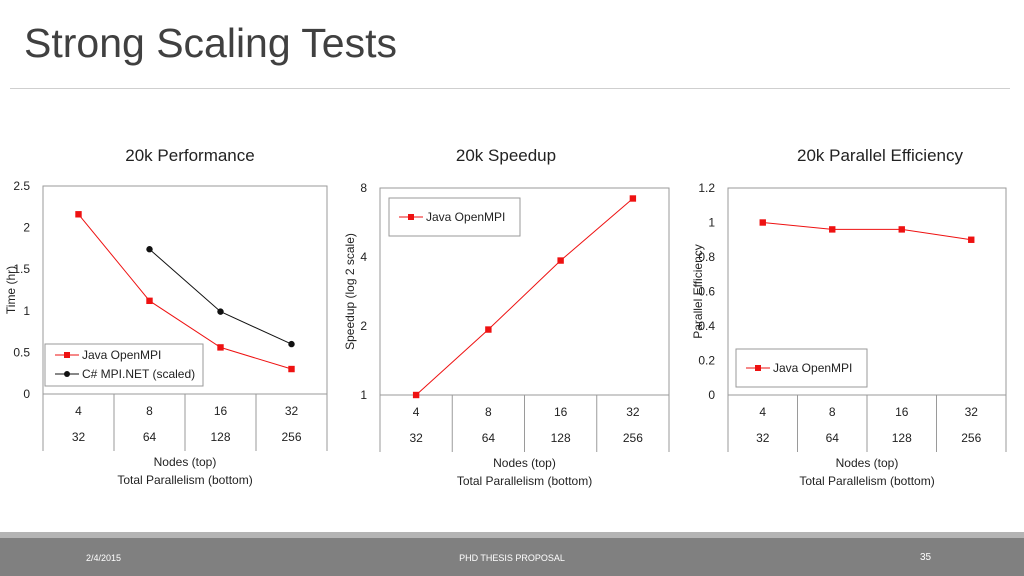 Image resolution: width=1024 pixels, height=576 pixels. I want to click on y-tick-label: 1.2, so click(706, 188).